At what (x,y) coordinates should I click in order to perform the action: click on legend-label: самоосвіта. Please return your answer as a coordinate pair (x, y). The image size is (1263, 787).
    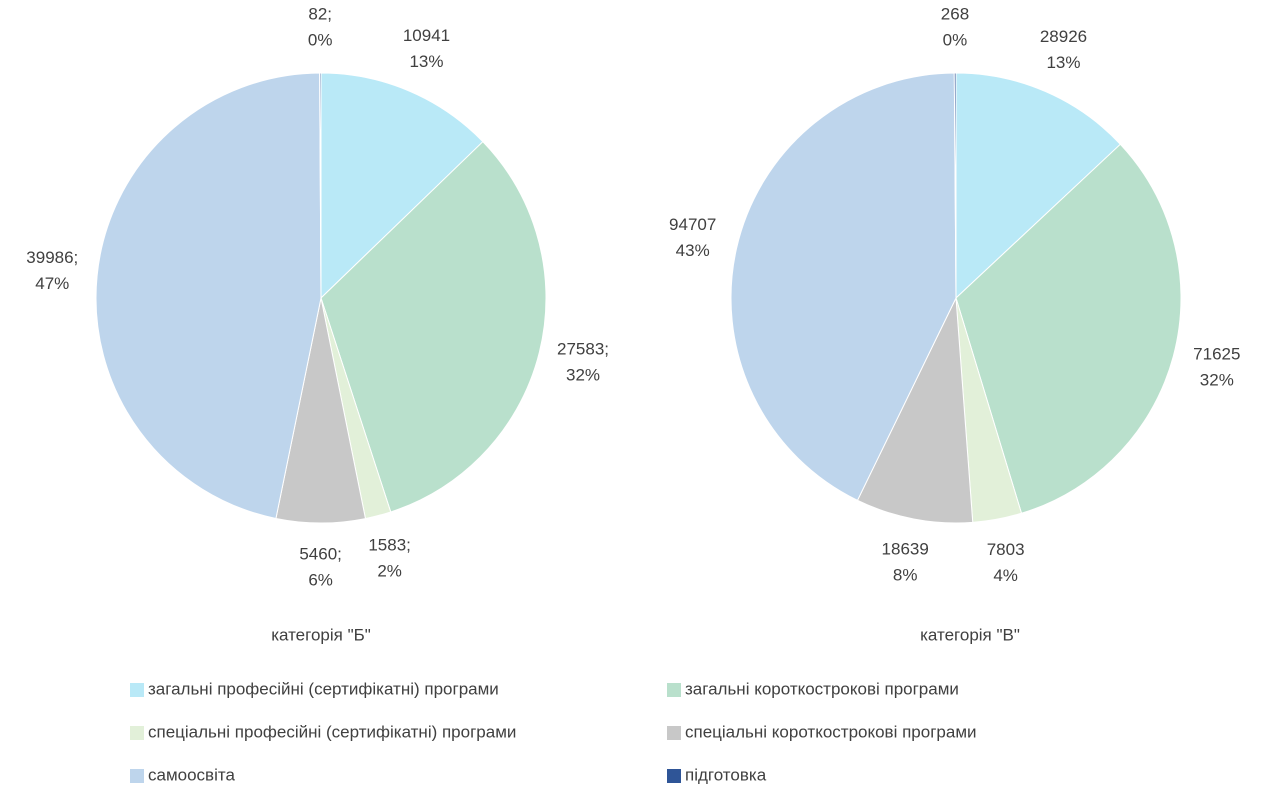
    Looking at the image, I should click on (191, 774).